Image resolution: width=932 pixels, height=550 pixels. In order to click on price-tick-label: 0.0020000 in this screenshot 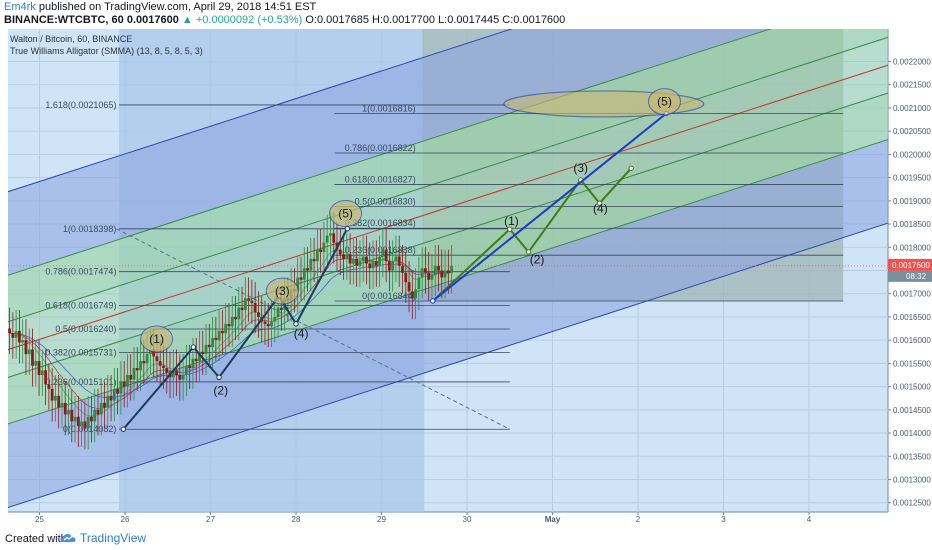, I will do `click(912, 154)`.